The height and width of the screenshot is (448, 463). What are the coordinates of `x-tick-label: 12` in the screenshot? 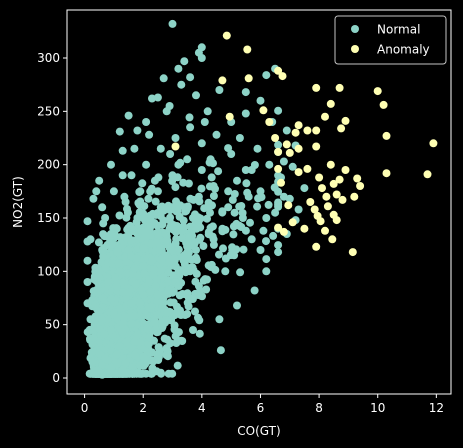 It's located at (436, 408).